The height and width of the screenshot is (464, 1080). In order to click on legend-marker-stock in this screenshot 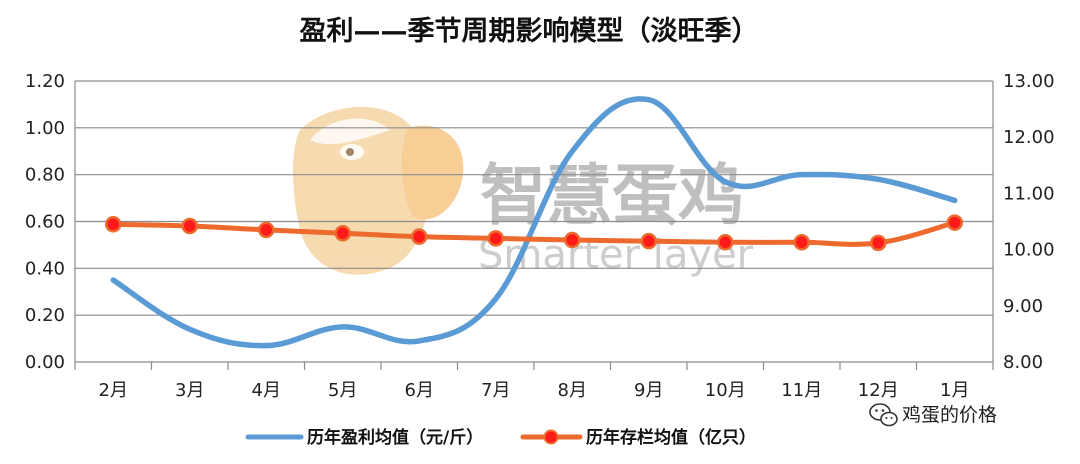, I will do `click(551, 437)`.